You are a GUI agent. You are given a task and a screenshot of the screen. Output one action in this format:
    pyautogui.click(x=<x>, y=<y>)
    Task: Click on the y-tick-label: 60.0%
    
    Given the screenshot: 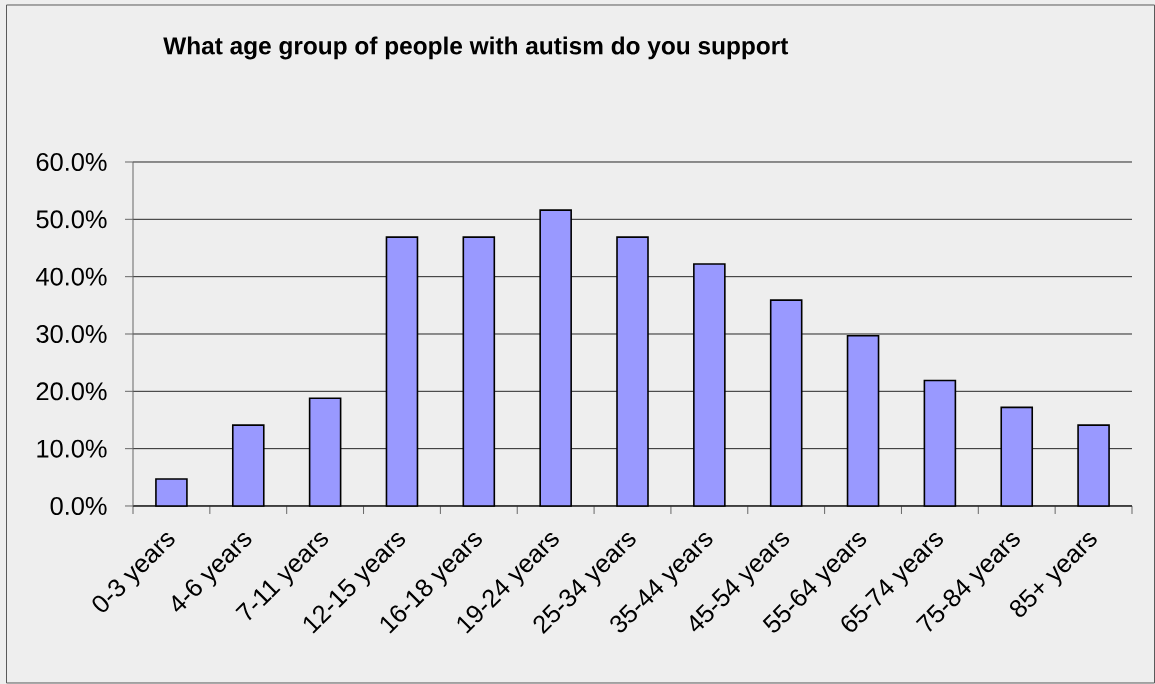 What is the action you would take?
    pyautogui.click(x=71, y=162)
    